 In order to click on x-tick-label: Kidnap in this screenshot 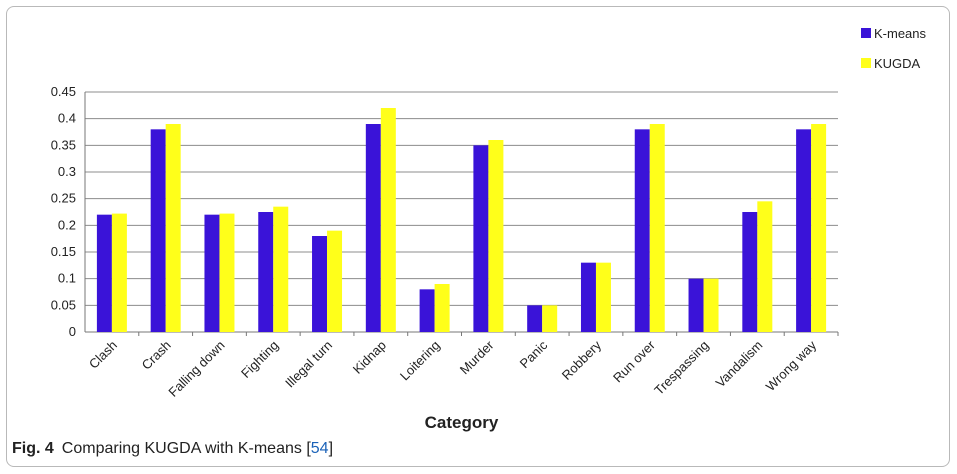, I will do `click(369, 357)`.